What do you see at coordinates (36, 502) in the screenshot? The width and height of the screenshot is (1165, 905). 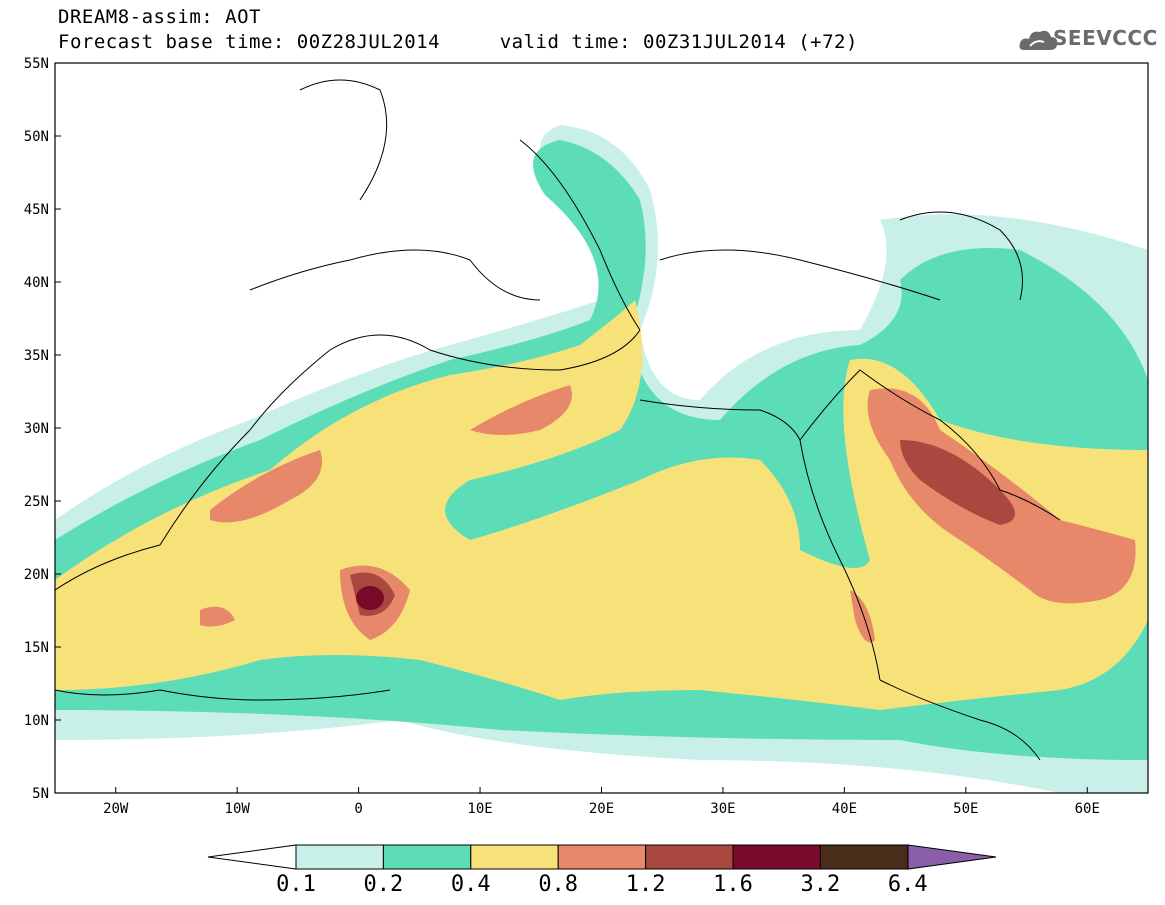 I see `lat-tick-label: 25N` at bounding box center [36, 502].